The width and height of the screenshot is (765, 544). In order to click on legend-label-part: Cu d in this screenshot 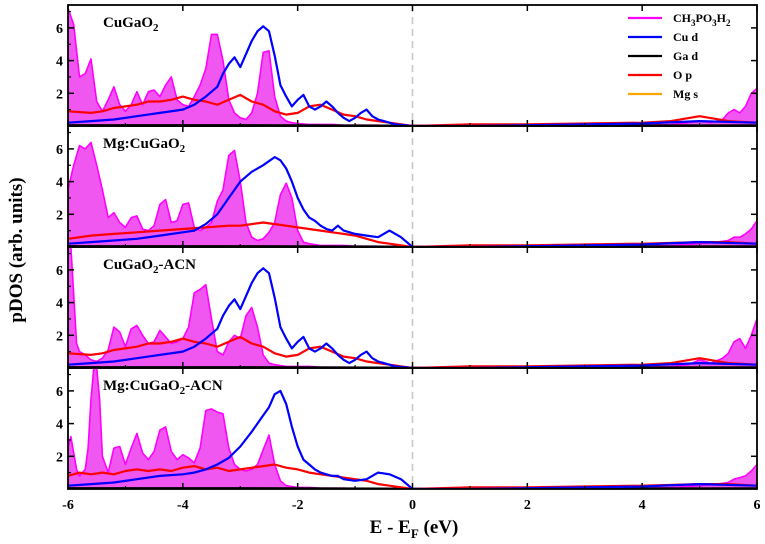, I will do `click(685, 37)`.